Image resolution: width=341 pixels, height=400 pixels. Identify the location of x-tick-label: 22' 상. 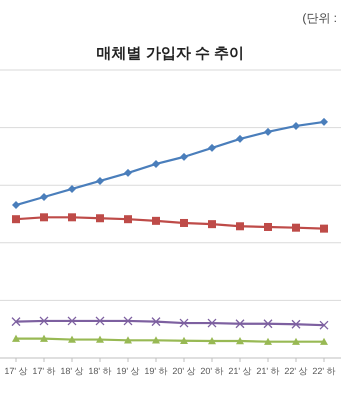
(296, 371).